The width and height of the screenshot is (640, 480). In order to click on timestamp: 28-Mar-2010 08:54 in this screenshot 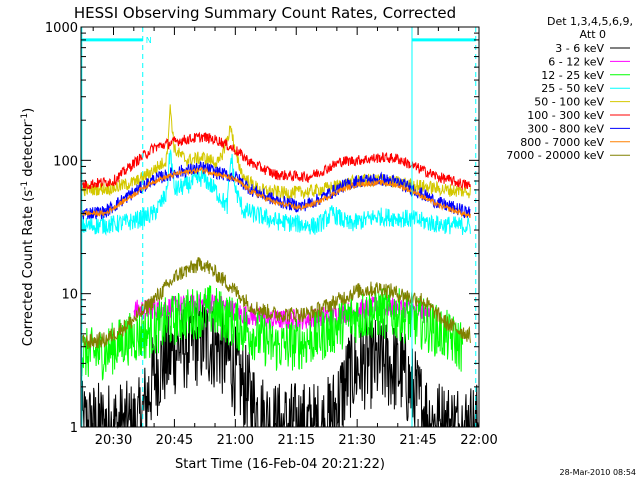, I will do `click(598, 472)`.